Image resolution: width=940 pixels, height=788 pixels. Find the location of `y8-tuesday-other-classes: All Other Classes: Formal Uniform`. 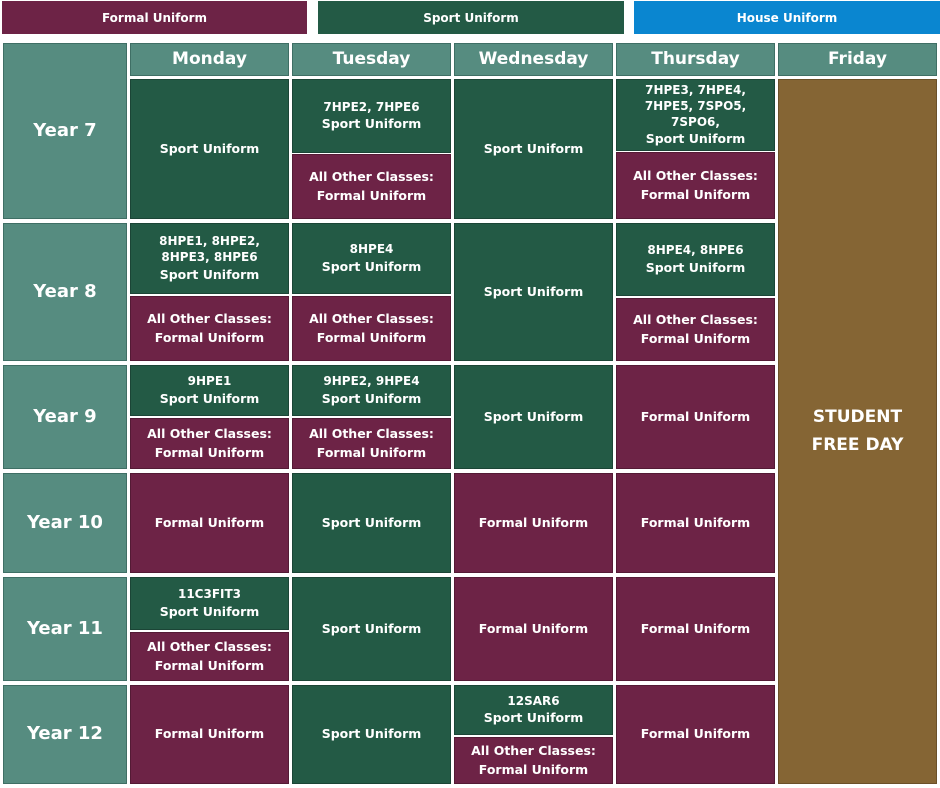

y8-tuesday-other-classes: All Other Classes: Formal Uniform is located at coordinates (371, 328).